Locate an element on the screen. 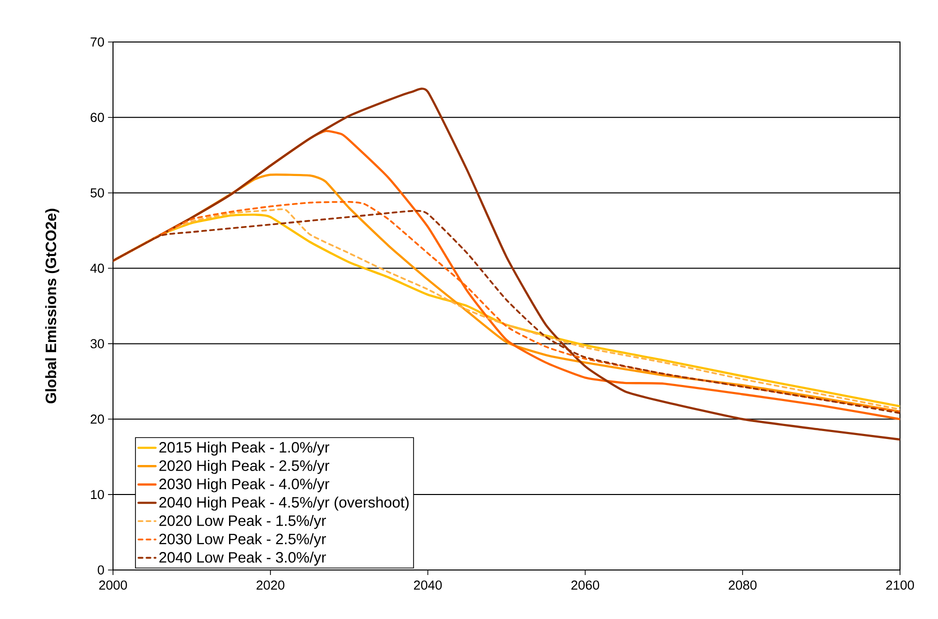  y-tick-label: 0 is located at coordinates (101, 570).